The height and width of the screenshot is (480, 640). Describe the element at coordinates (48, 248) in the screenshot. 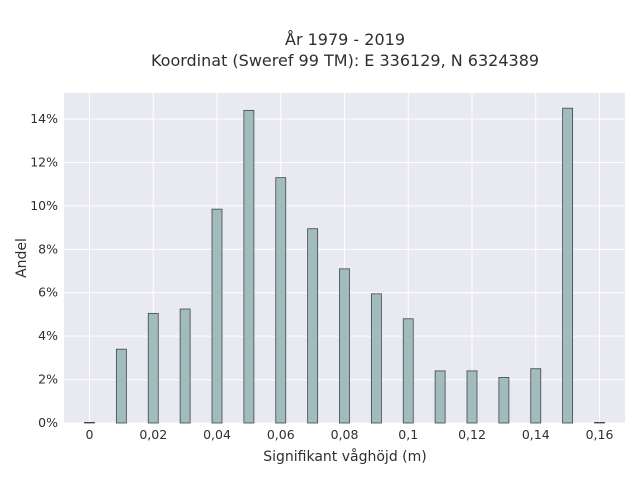

I see `y-tick-label: 8%` at that location.